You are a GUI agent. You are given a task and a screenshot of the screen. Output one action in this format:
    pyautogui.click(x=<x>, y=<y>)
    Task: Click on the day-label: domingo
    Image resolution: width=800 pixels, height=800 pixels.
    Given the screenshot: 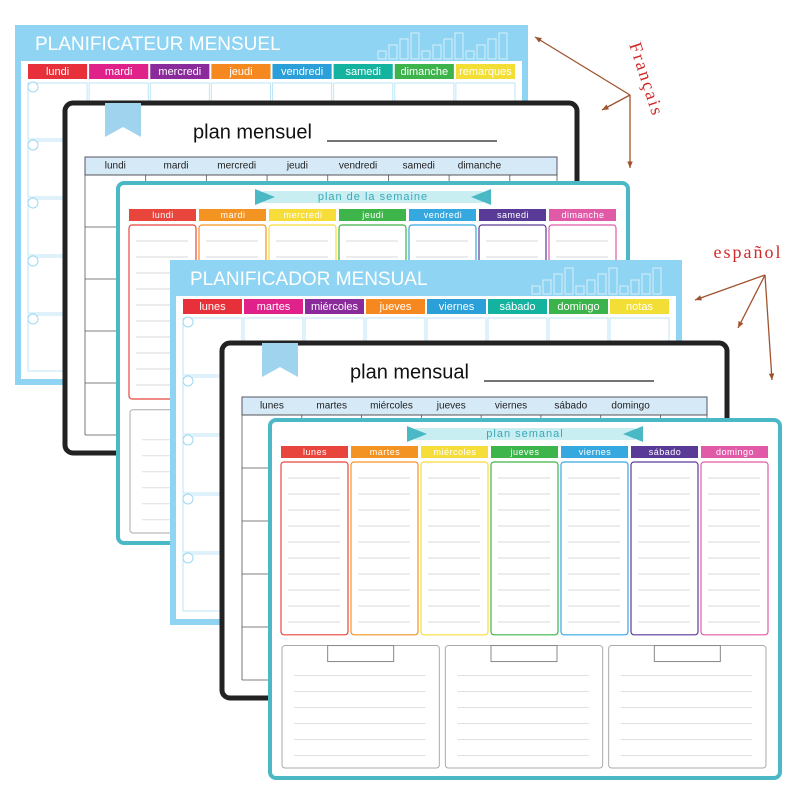 What is the action you would take?
    pyautogui.click(x=578, y=307)
    